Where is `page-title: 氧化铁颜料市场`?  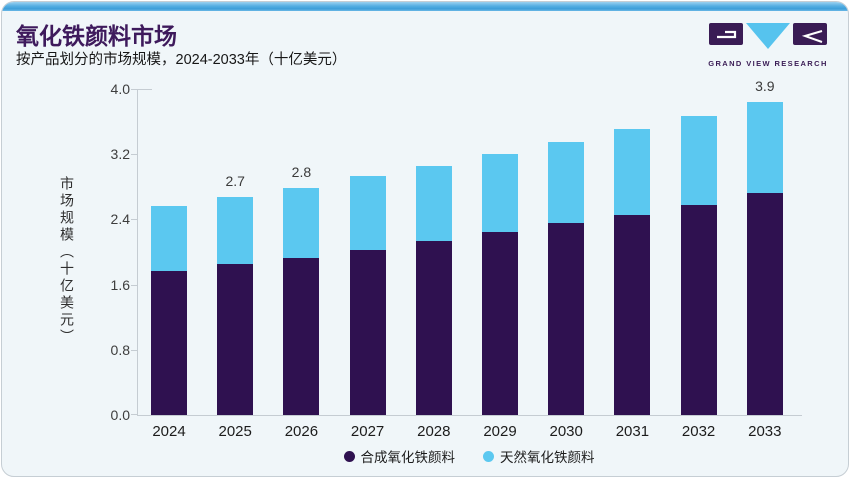
page-title: 氧化铁颜料市场 is located at coordinates (96, 36).